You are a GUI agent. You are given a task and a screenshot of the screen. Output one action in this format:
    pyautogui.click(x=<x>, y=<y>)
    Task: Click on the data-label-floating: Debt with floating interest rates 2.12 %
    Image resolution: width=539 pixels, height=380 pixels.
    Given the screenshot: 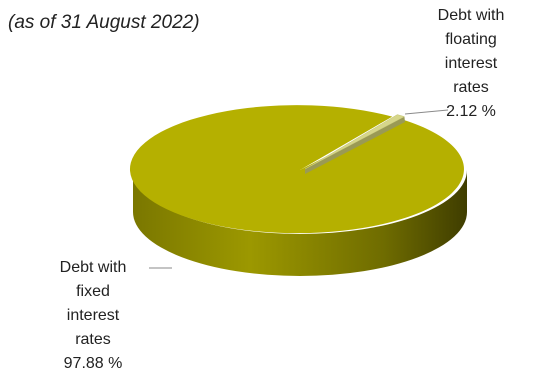 What is the action you would take?
    pyautogui.click(x=471, y=64)
    